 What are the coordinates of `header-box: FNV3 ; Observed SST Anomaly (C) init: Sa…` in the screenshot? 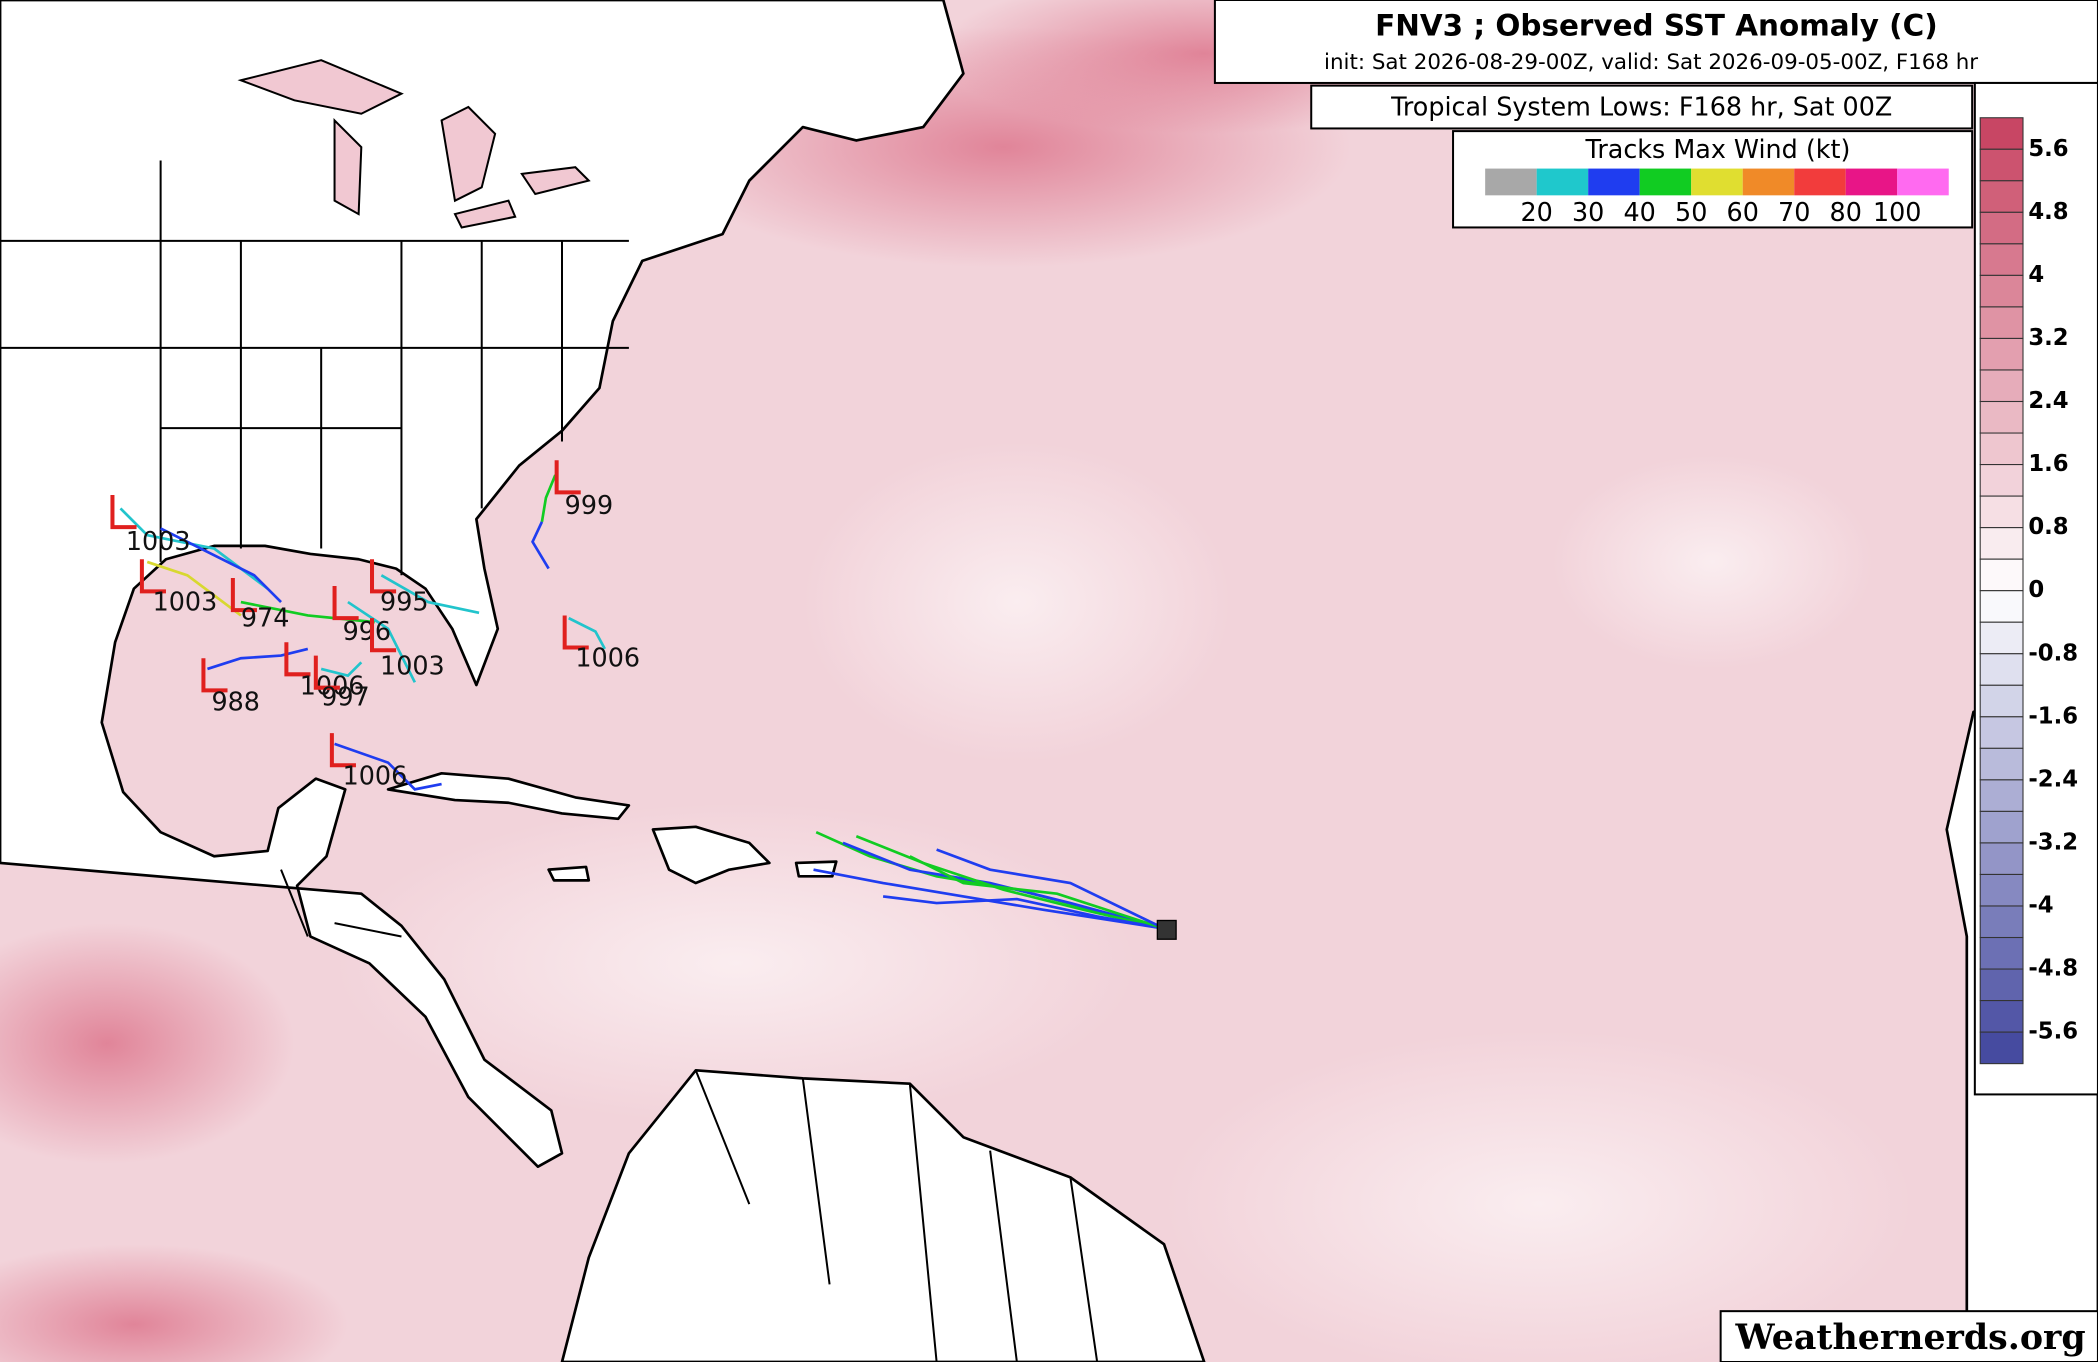 It's located at (1655, 42).